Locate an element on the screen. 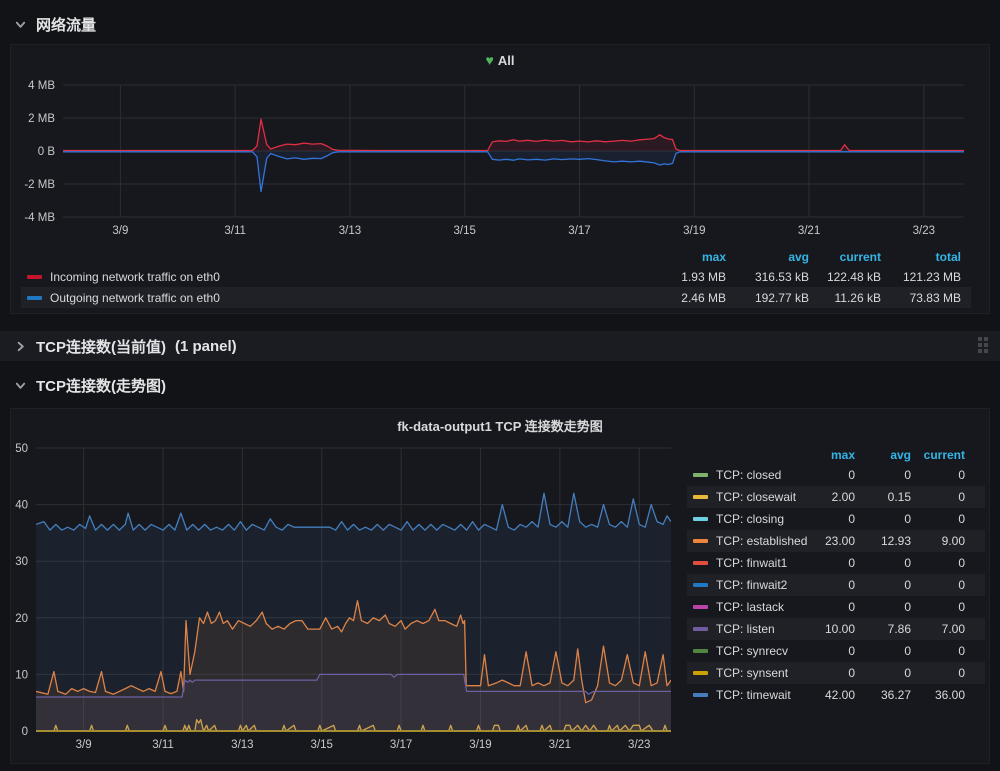 This screenshot has width=1000, height=771. legend-row: TCP: listen 10.00 7.86 7.00 is located at coordinates (836, 629).